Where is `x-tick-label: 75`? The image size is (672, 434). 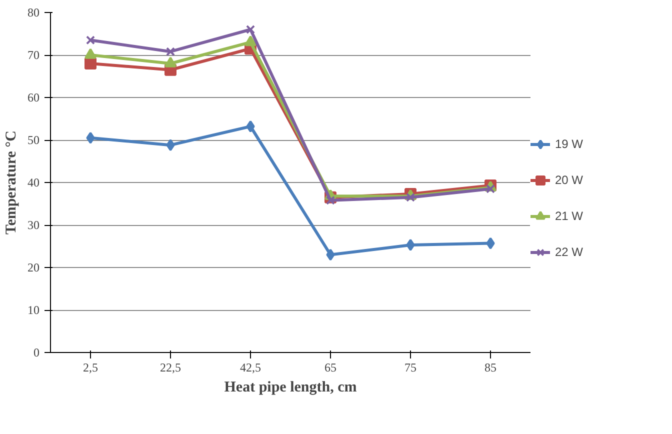
x-tick-label: 75 is located at coordinates (410, 367).